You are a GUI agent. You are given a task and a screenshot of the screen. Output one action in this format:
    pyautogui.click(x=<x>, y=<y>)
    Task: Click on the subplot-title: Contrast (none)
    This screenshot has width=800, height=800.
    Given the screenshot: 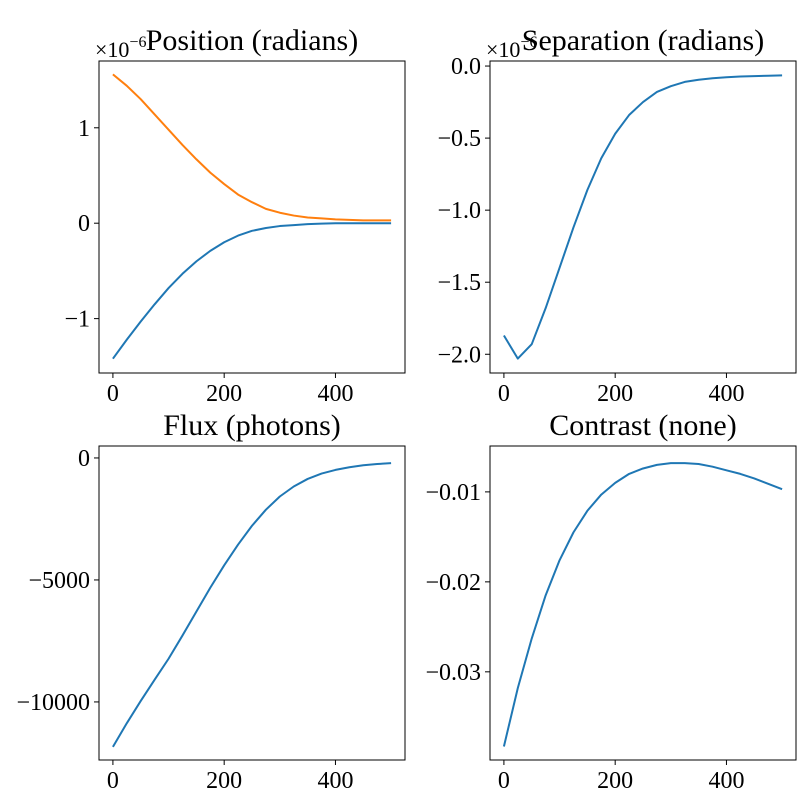 What is the action you would take?
    pyautogui.click(x=642, y=425)
    